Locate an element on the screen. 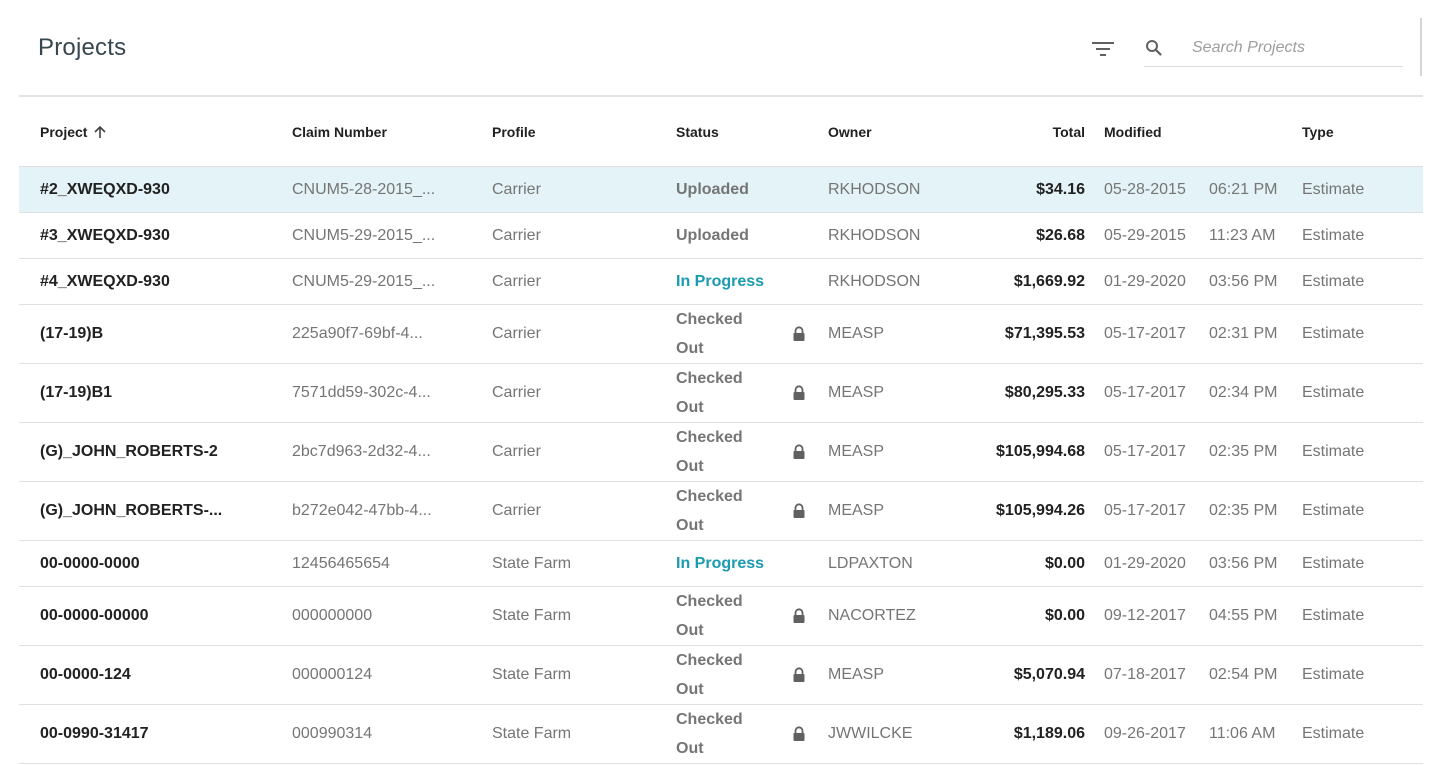 This screenshot has height=765, width=1440. cell-total: $71,395.53 is located at coordinates (1044, 333).